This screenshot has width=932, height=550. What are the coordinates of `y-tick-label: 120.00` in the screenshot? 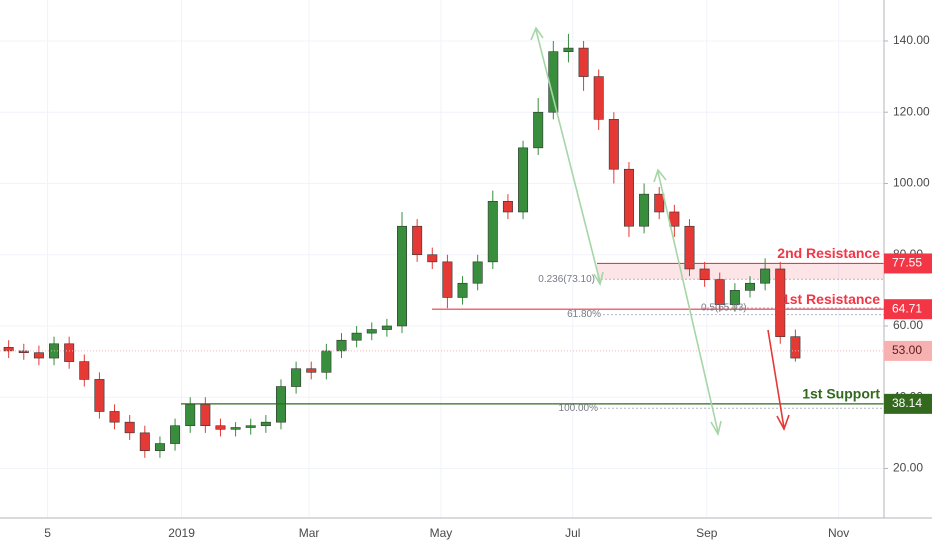 It's located at (911, 111).